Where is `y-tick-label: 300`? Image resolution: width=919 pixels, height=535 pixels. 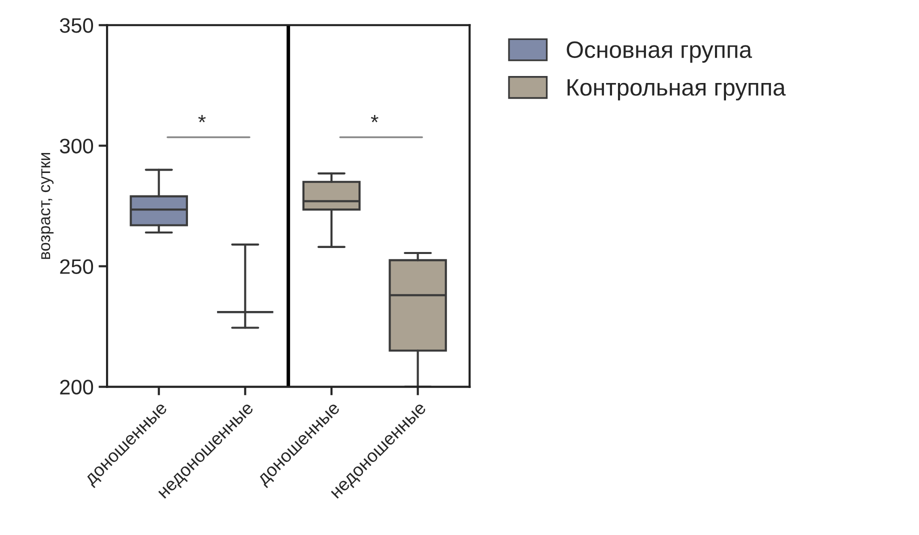 y-tick-label: 300 is located at coordinates (77, 146).